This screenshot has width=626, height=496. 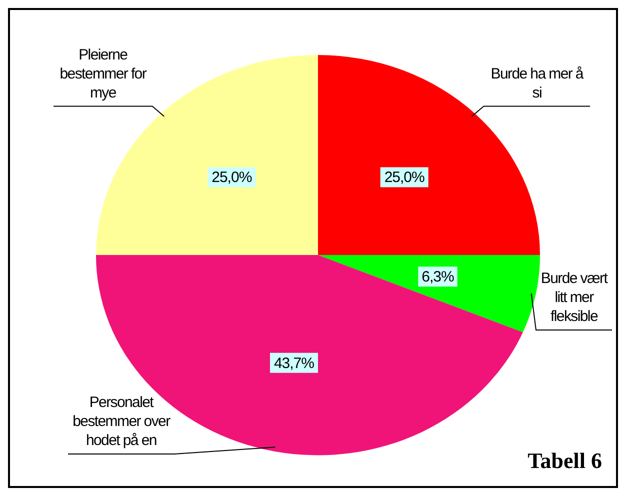 What do you see at coordinates (574, 297) in the screenshot?
I see `slice-label: Burde vært litt mer fleksible` at bounding box center [574, 297].